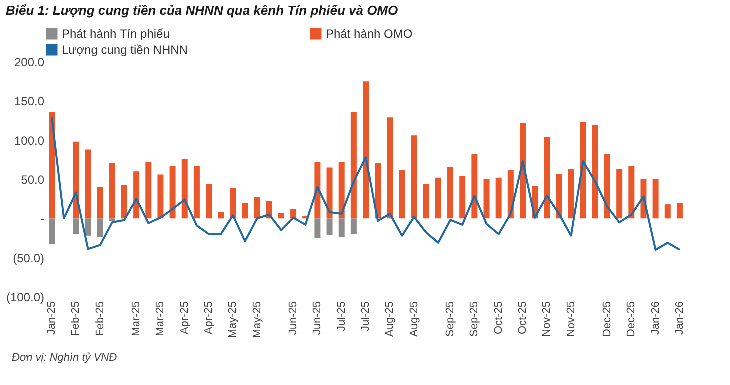  I want to click on y-tick-label: 50.0, so click(33, 180).